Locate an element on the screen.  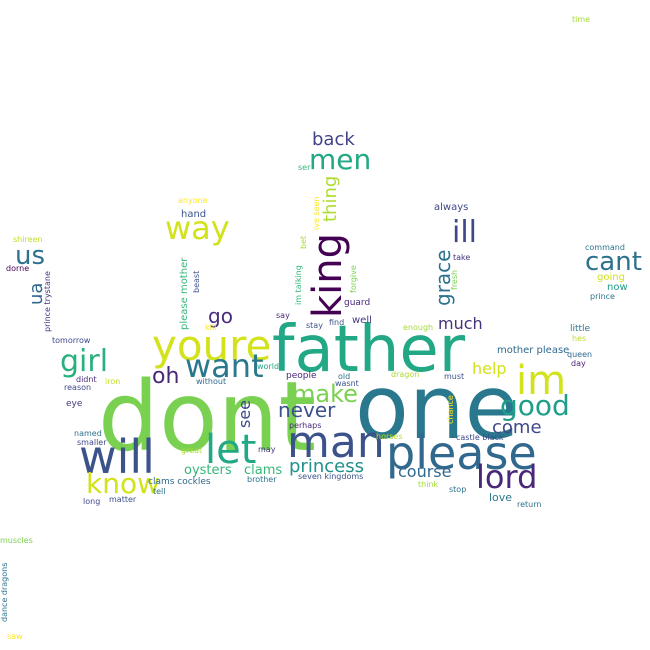
word-ive-seen: ive seen is located at coordinates (316, 213).